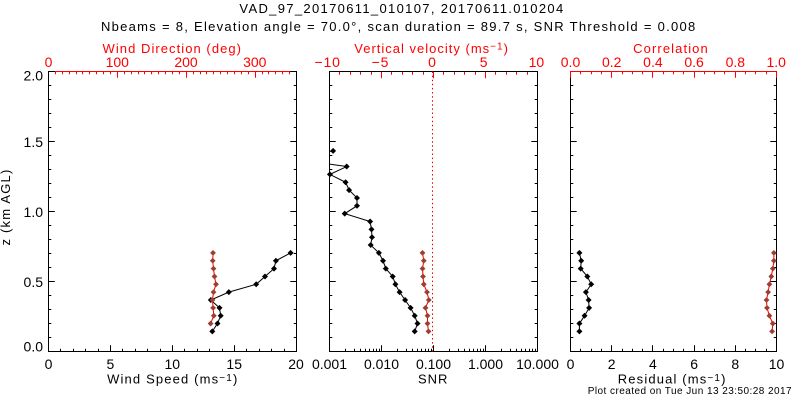  I want to click on svg-text: 0.100, so click(433, 364).